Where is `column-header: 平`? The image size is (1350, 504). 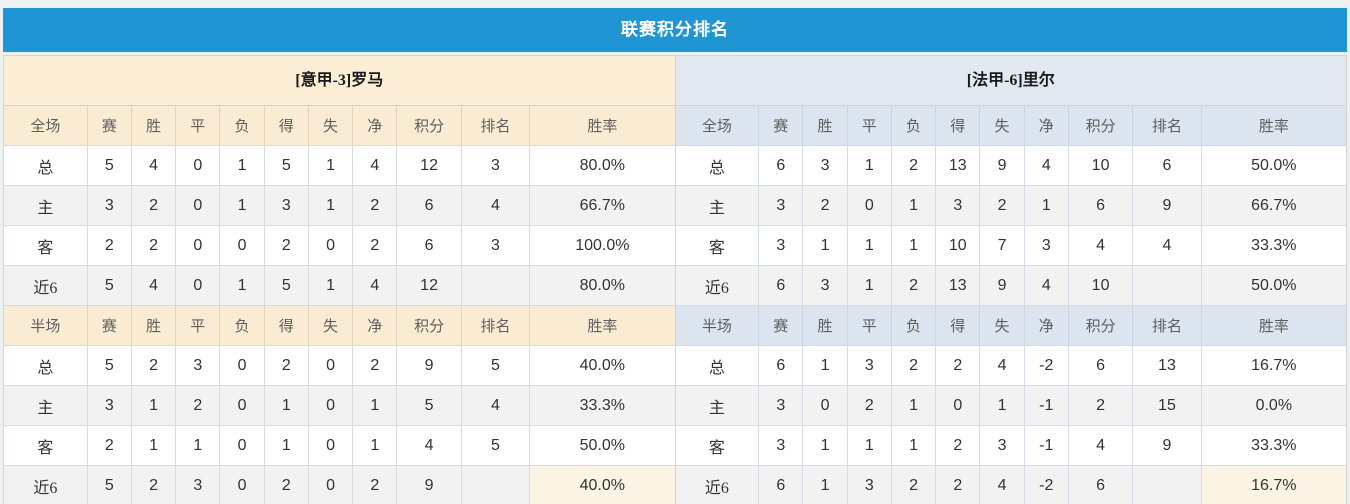 column-header: 平 is located at coordinates (869, 126).